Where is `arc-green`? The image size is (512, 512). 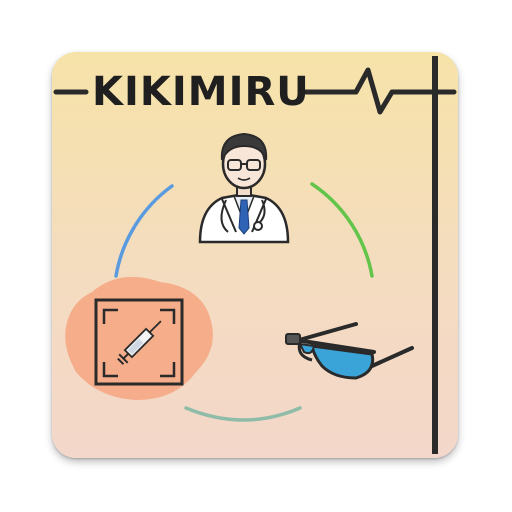 arc-green is located at coordinates (342, 230).